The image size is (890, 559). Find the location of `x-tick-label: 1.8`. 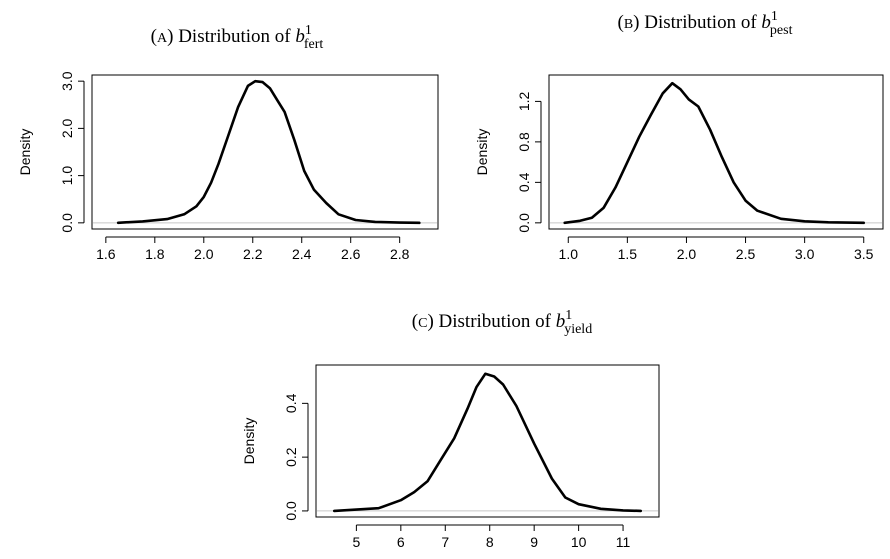

x-tick-label: 1.8 is located at coordinates (155, 254).